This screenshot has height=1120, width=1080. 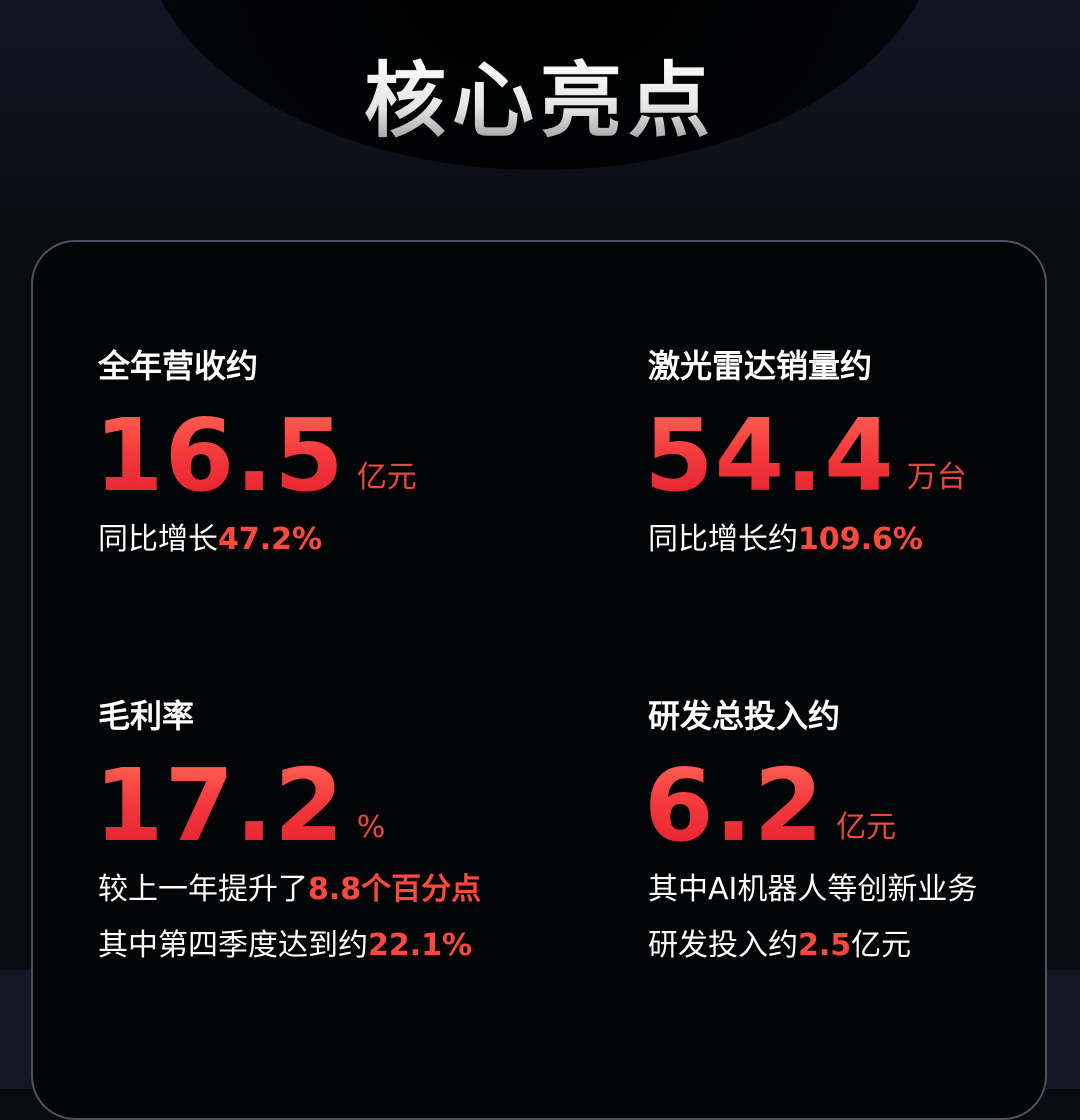 What do you see at coordinates (760, 366) in the screenshot?
I see `metric-label: 激光雷达销量约` at bounding box center [760, 366].